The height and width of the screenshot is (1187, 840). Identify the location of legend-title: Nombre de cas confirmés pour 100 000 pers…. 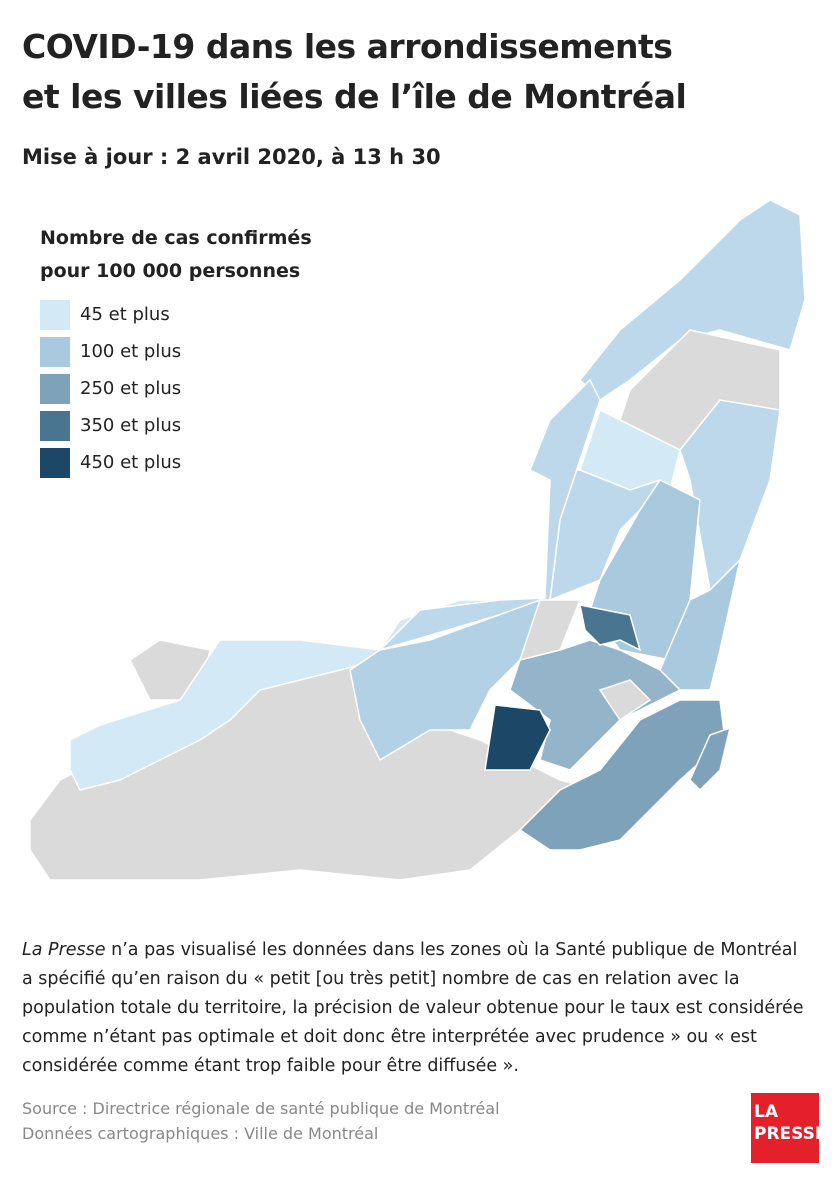
(176, 255).